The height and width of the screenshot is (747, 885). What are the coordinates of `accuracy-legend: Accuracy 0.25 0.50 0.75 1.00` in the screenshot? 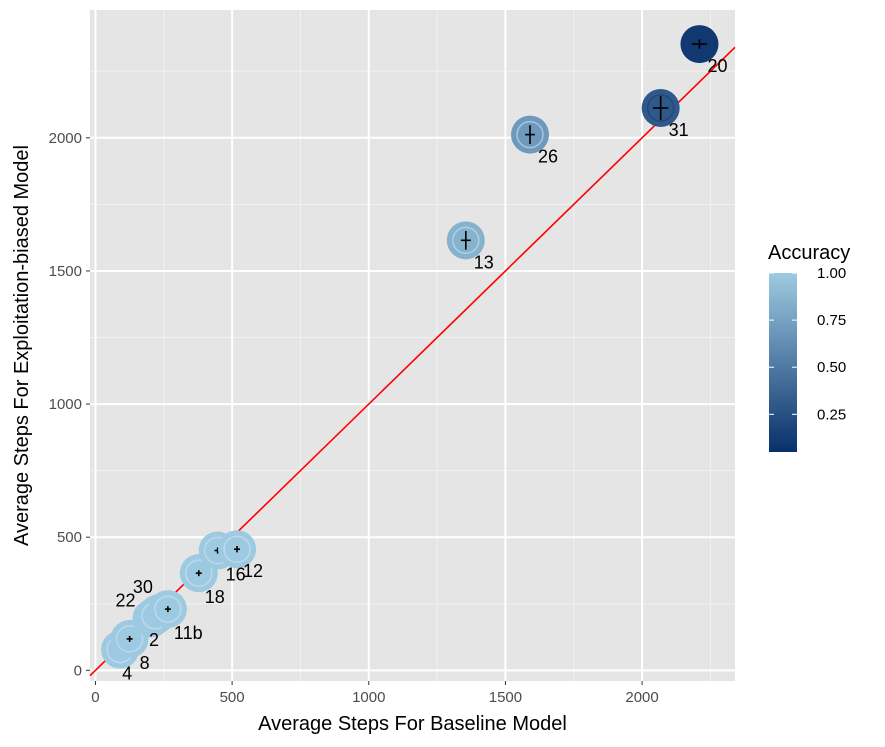 It's located at (809, 347).